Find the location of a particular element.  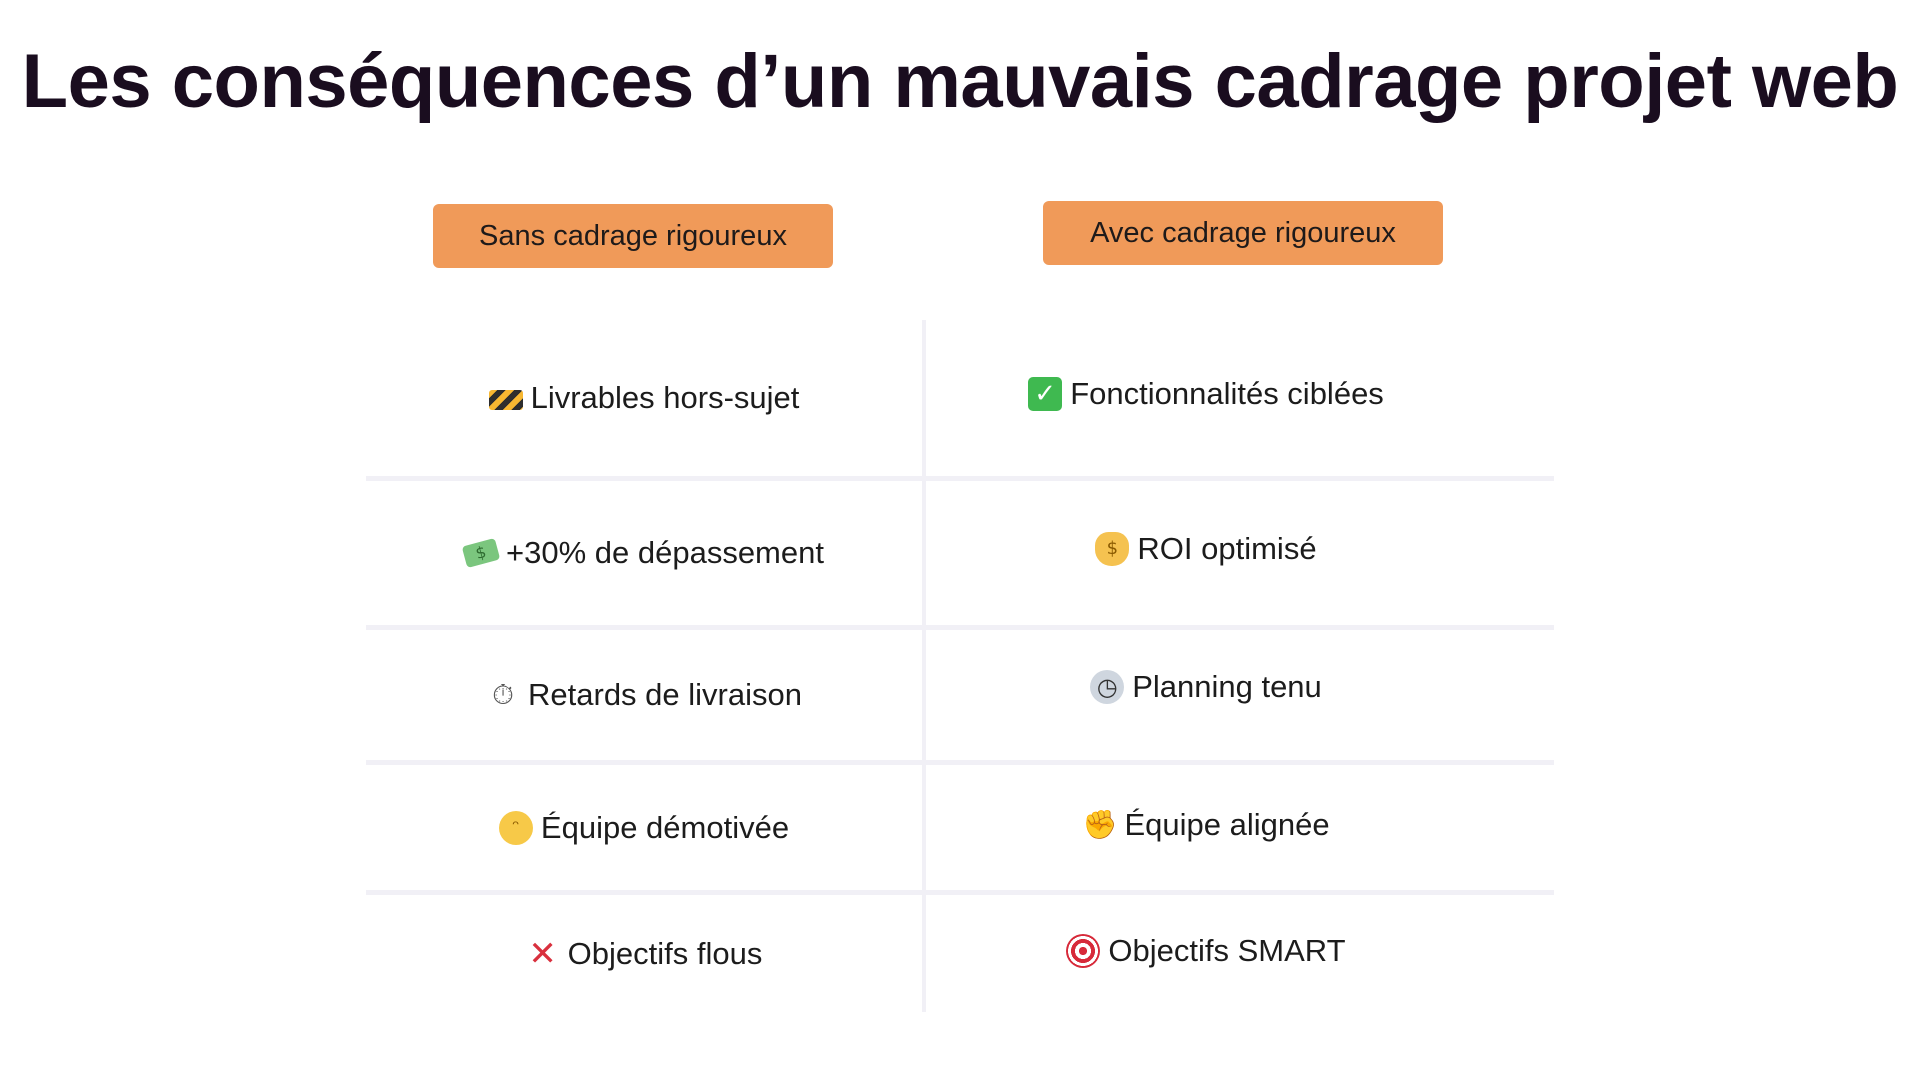

column-divider is located at coordinates (924, 666).